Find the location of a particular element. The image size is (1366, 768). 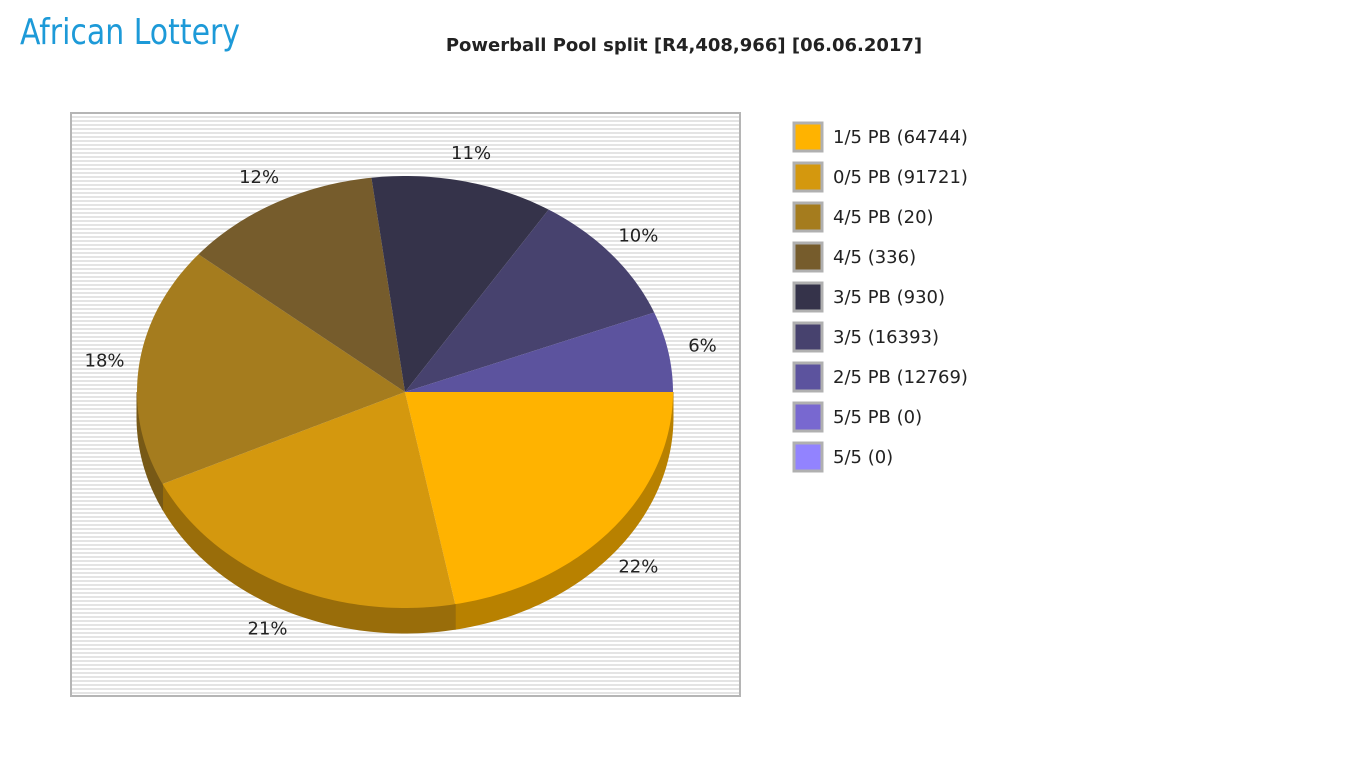

legend-label: 2/5 PB (12769) is located at coordinates (900, 377).